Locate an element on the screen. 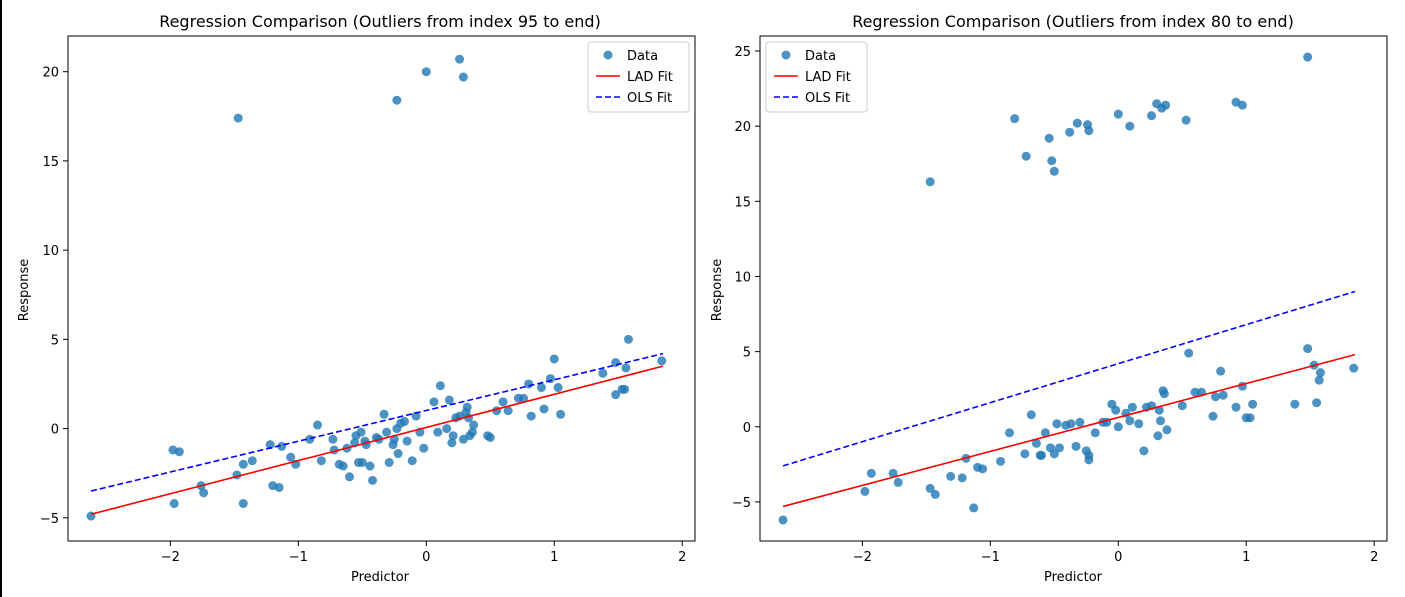 This screenshot has width=1405, height=597. chart1-legend-box is located at coordinates (638, 77).